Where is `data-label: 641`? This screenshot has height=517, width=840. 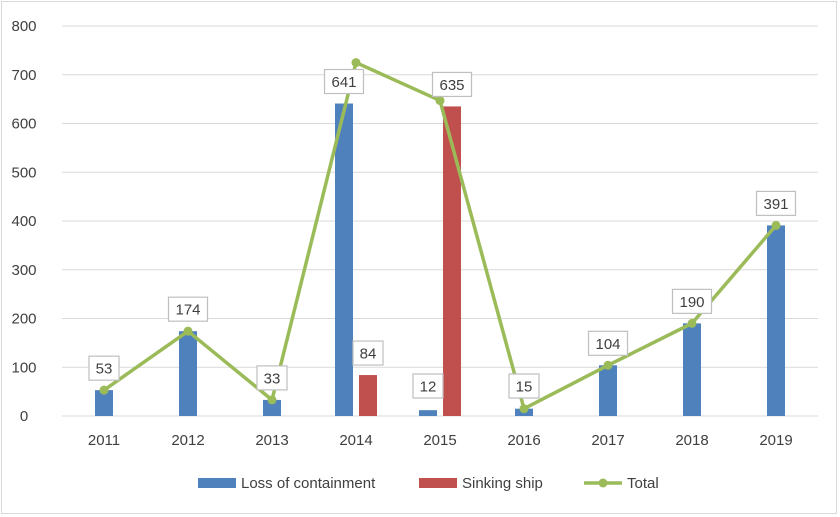 data-label: 641 is located at coordinates (343, 82).